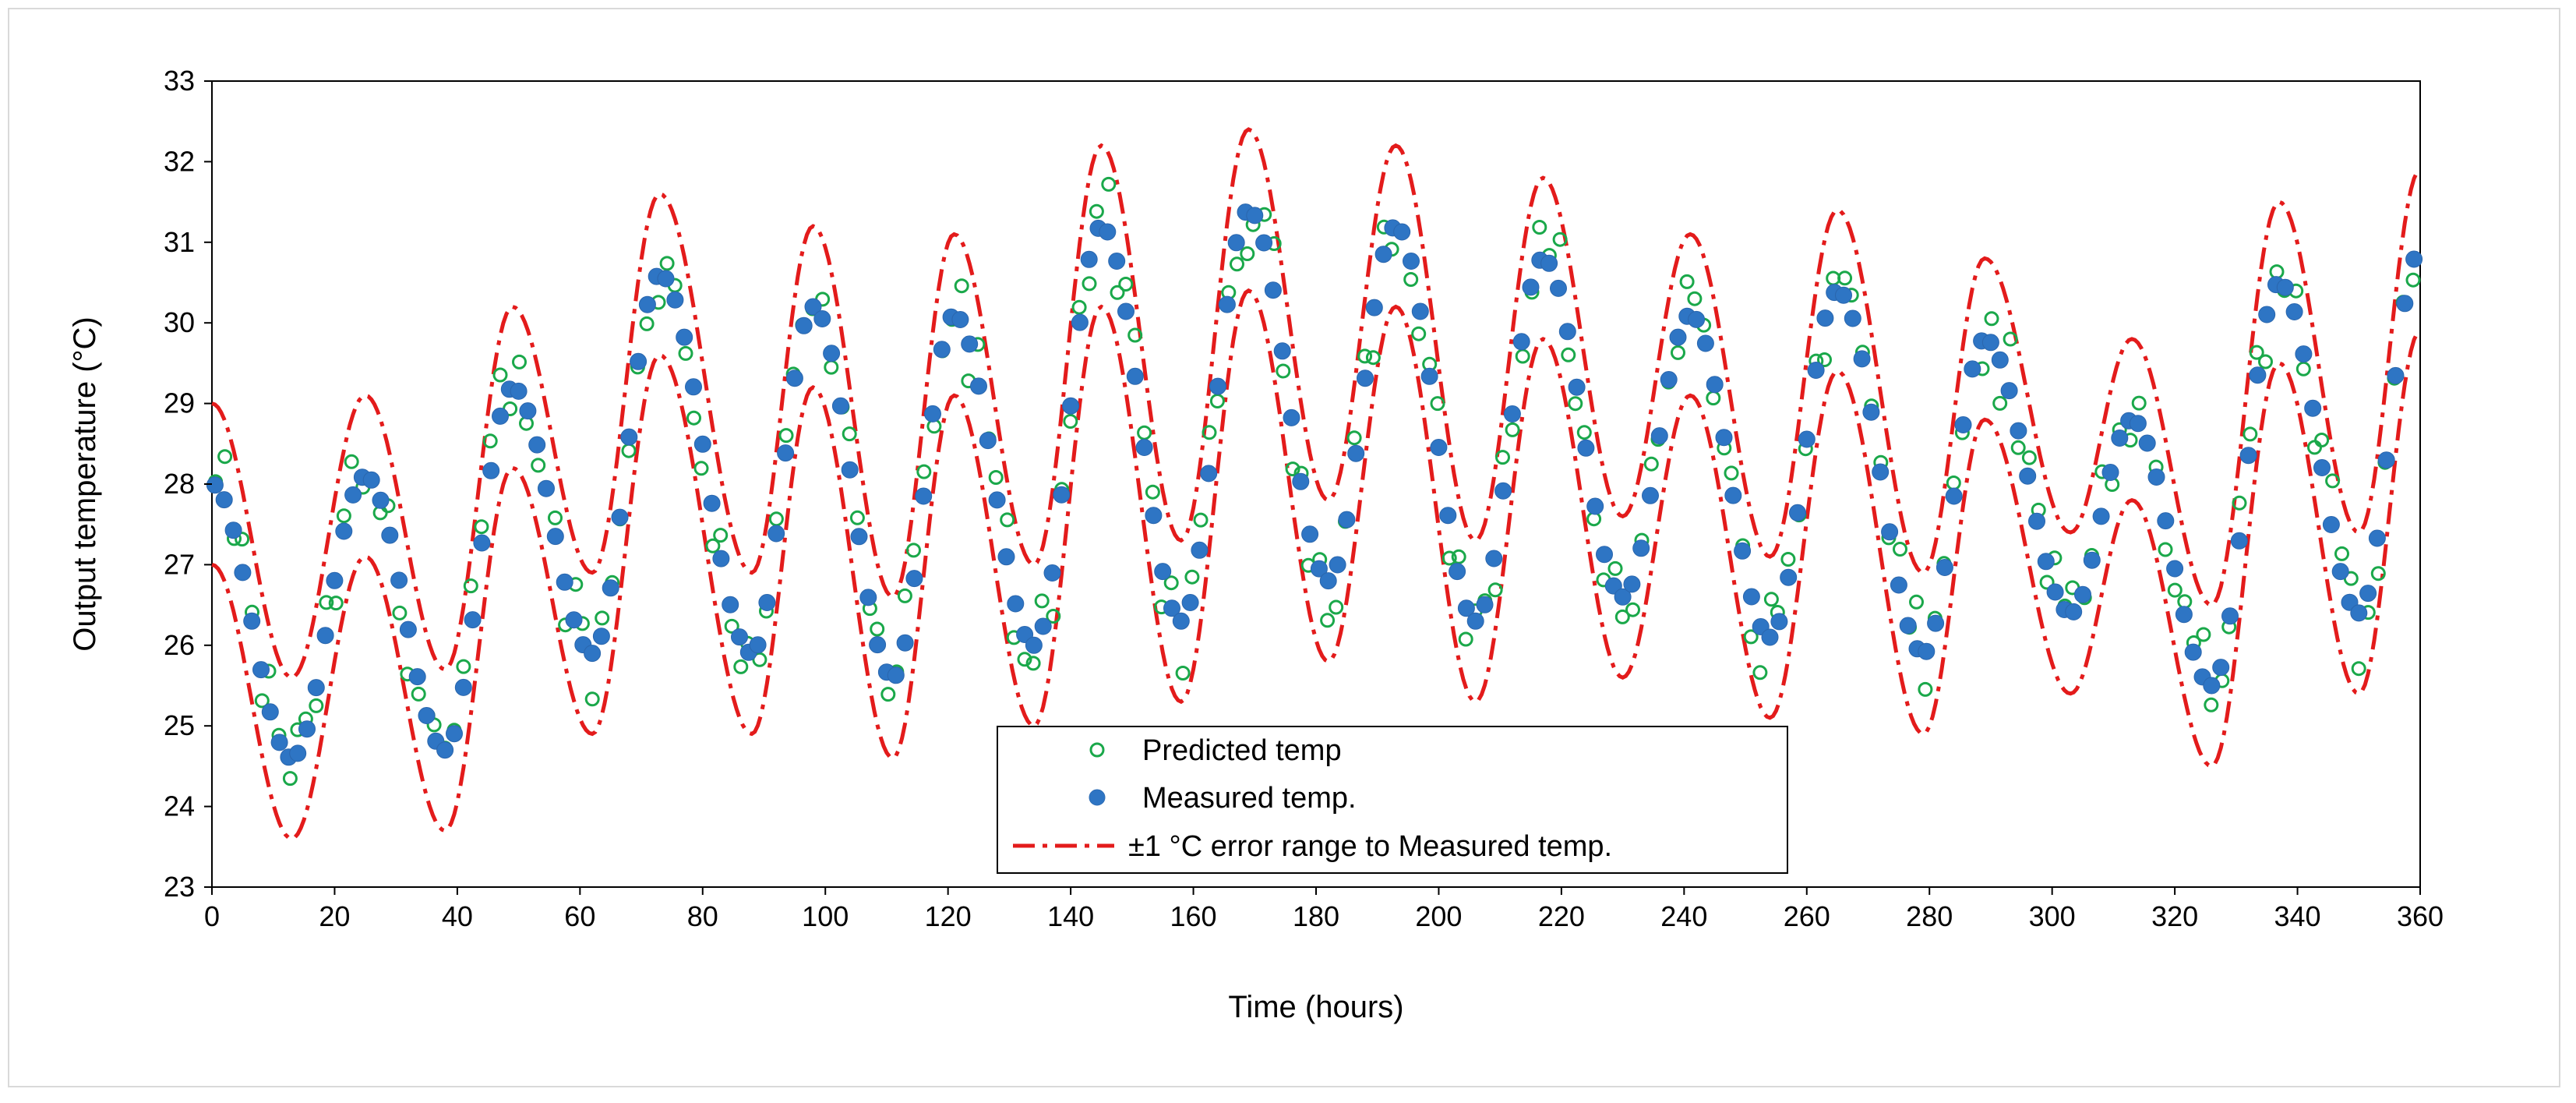 This screenshot has height=1103, width=2576. I want to click on y-tick-label: 33, so click(179, 81).